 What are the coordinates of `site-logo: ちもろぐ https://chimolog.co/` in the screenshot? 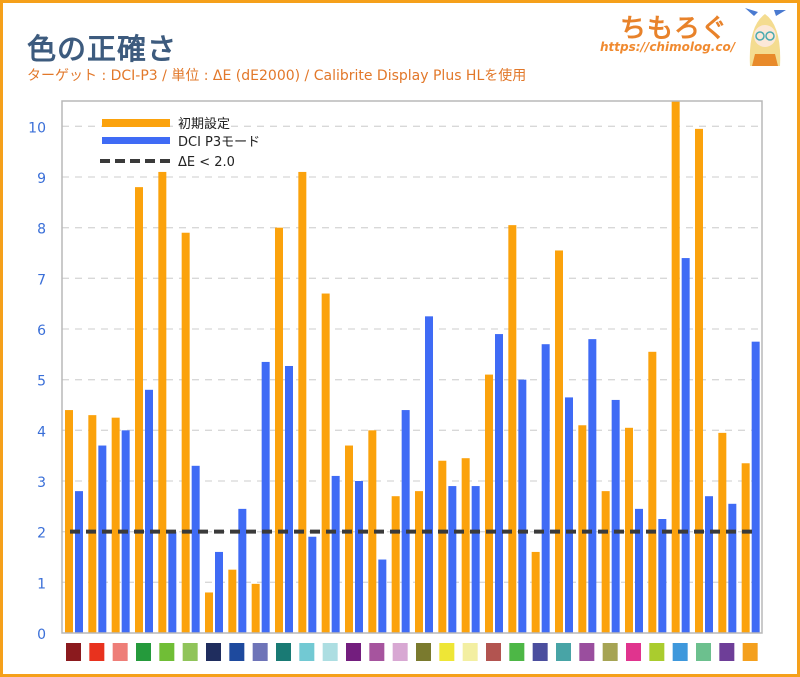 It's located at (695, 36).